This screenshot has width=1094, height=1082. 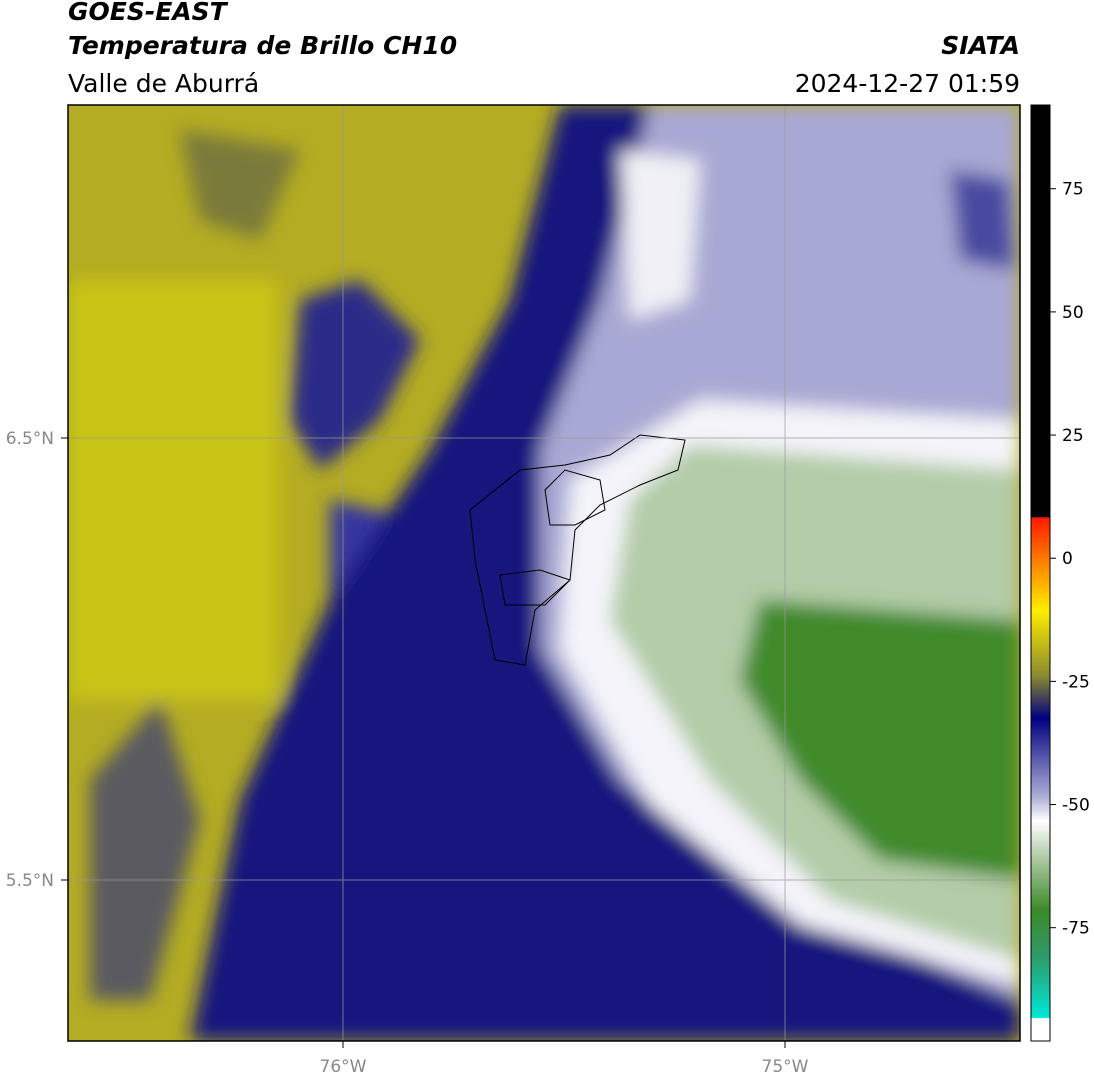 I want to click on lat-label: 5.5°N, so click(x=30, y=881).